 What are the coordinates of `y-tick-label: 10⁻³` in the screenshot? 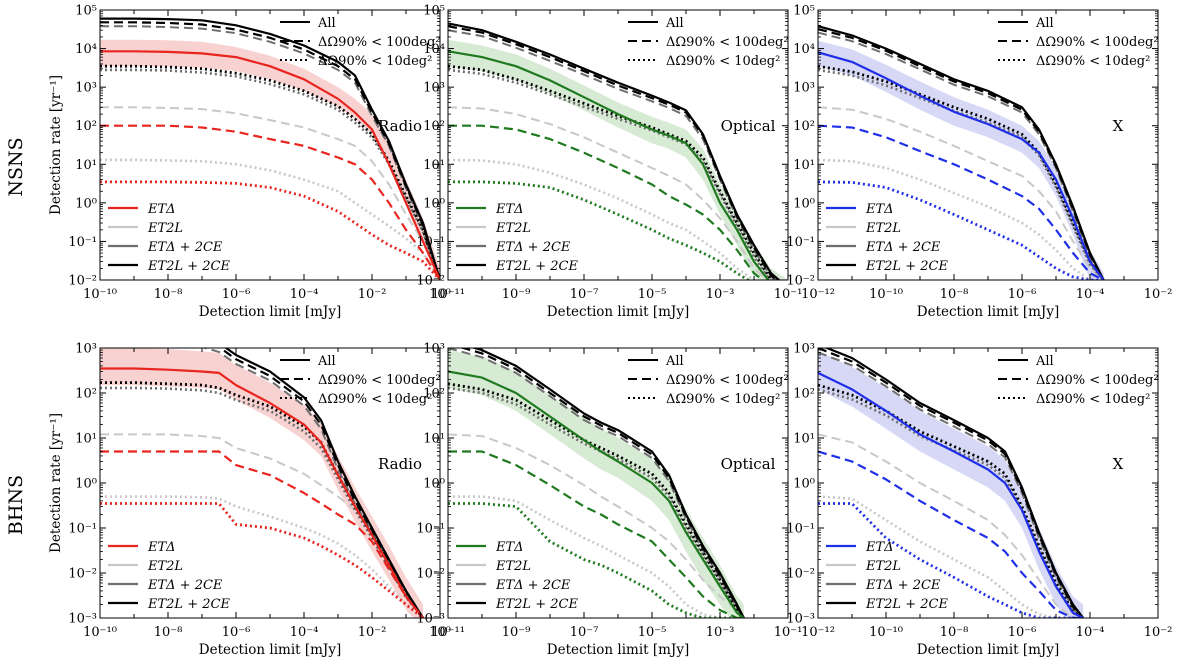 It's located at (82, 619).